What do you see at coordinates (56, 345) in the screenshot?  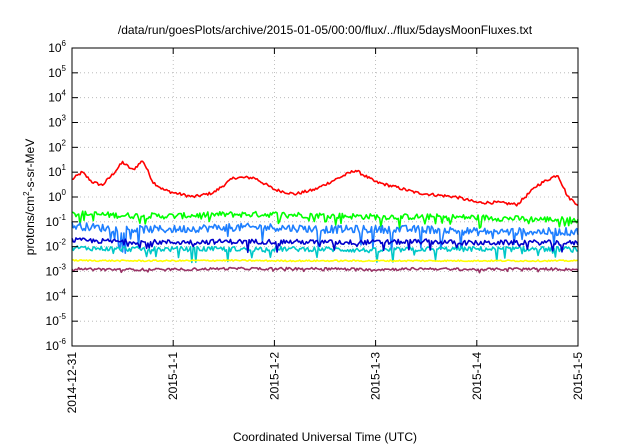 I see `y-tick-label: 10⁻⁶` at bounding box center [56, 345].